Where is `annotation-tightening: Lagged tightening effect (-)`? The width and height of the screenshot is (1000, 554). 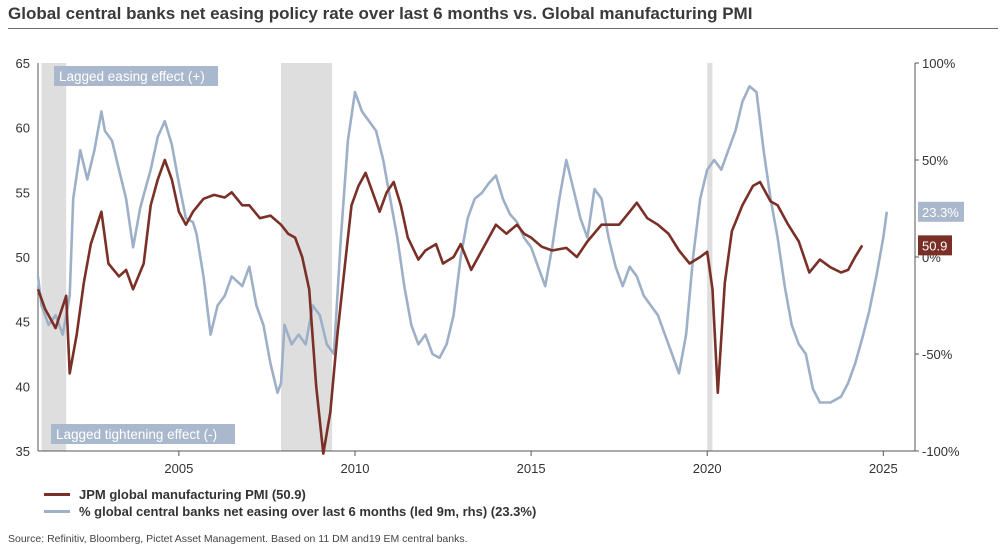 annotation-tightening: Lagged tightening effect (-) is located at coordinates (136, 434).